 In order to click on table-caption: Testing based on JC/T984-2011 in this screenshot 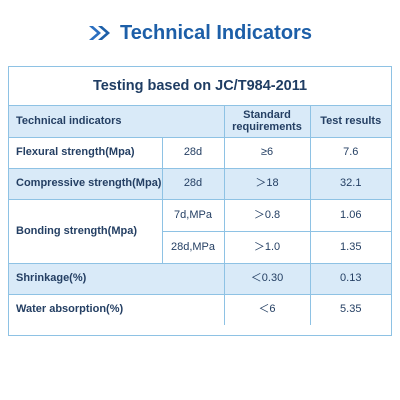, I will do `click(200, 86)`.